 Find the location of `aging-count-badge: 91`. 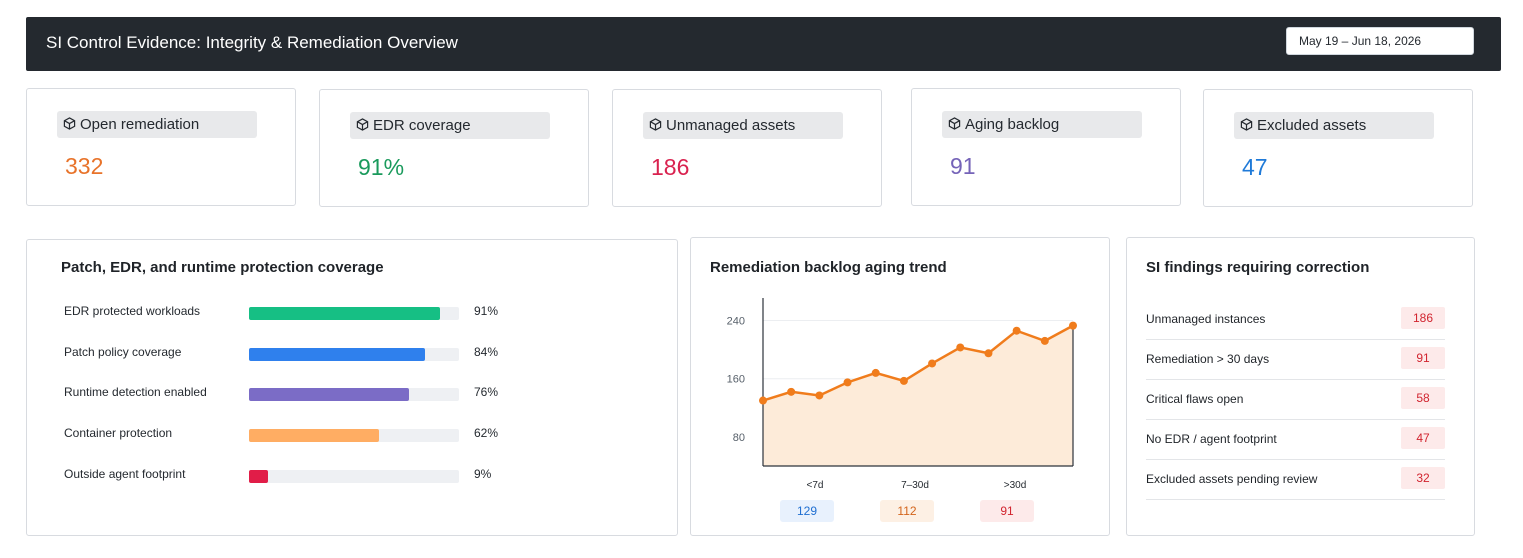

aging-count-badge: 91 is located at coordinates (1007, 511).